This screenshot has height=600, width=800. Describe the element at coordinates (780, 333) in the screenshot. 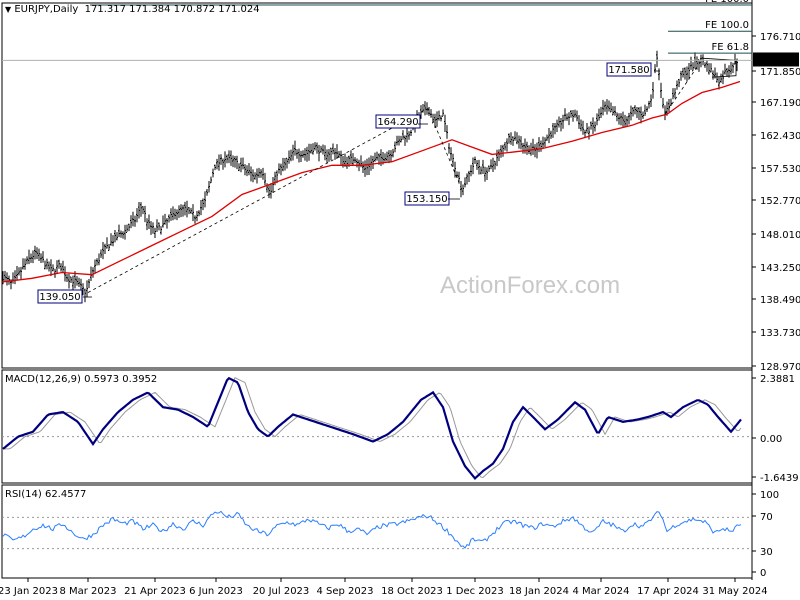

I see `price-tick-label: 133.730` at that location.